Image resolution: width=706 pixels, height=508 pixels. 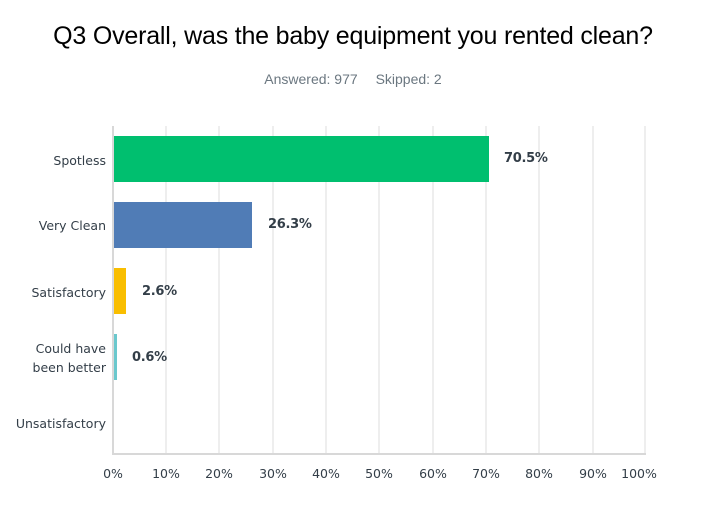 I want to click on x-tick: 100%, so click(x=639, y=473).